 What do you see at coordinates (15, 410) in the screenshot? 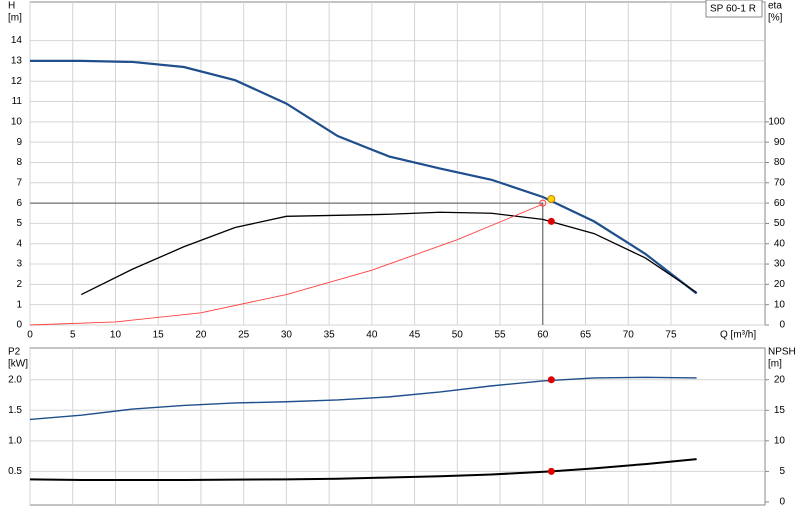
I see `y-tick-label: 1.5` at bounding box center [15, 410].